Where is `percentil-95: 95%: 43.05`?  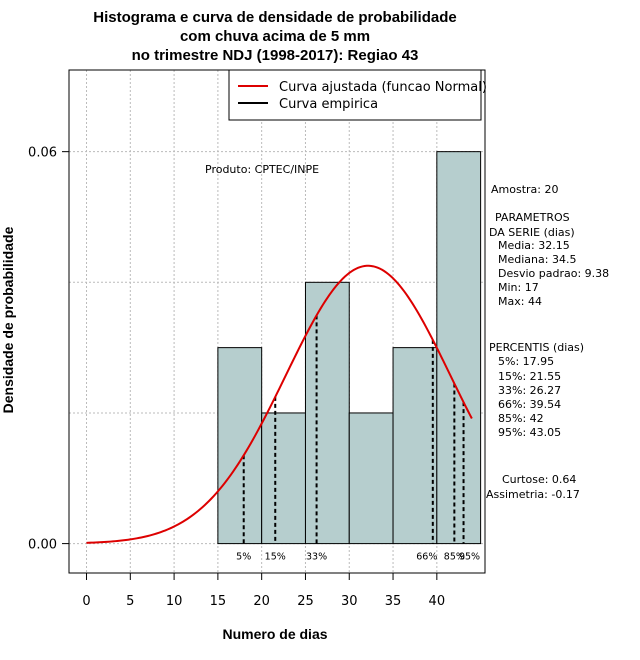 percentil-95: 95%: 43.05 is located at coordinates (529, 432).